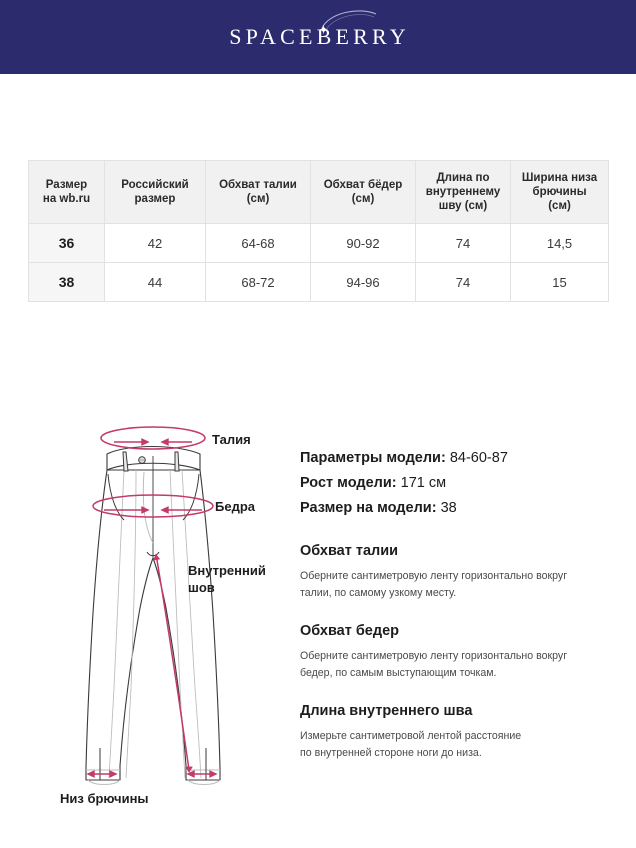  Describe the element at coordinates (258, 243) in the screenshot. I see `cell-waist: 64-68` at that location.